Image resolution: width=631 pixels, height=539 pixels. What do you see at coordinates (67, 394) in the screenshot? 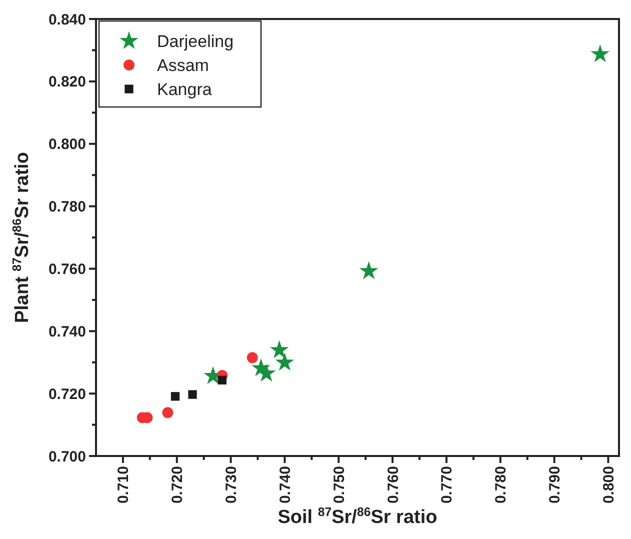
I see `y-tick-label: 0.720` at bounding box center [67, 394].